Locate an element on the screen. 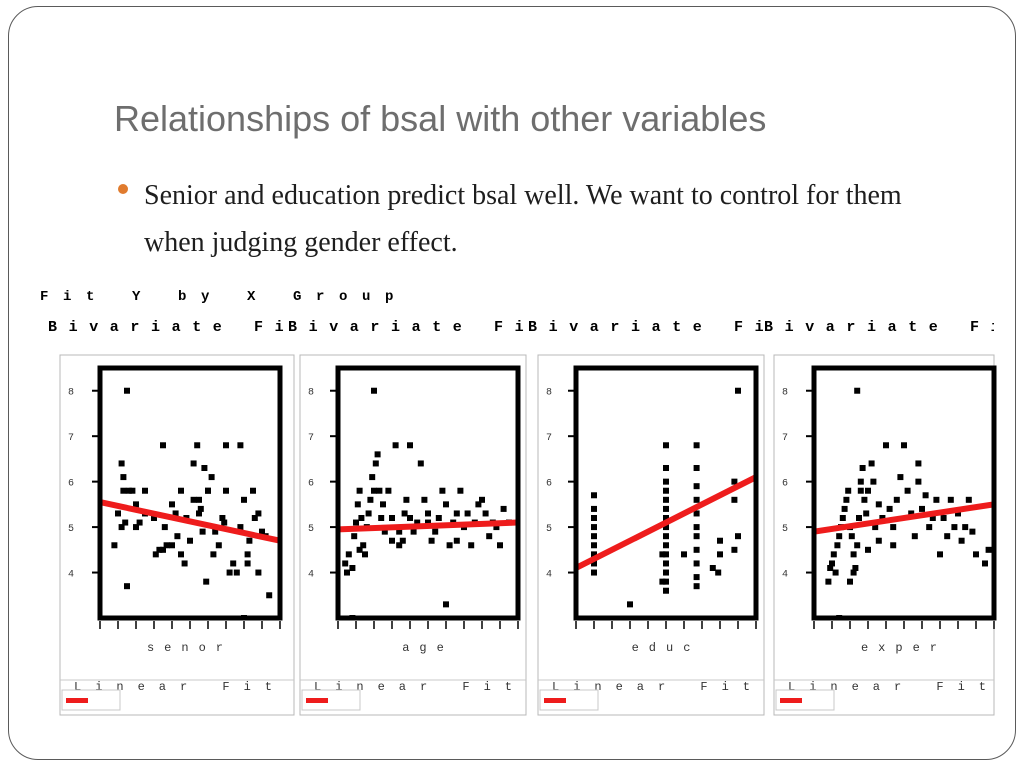  panel-frame is located at coordinates (177, 535).